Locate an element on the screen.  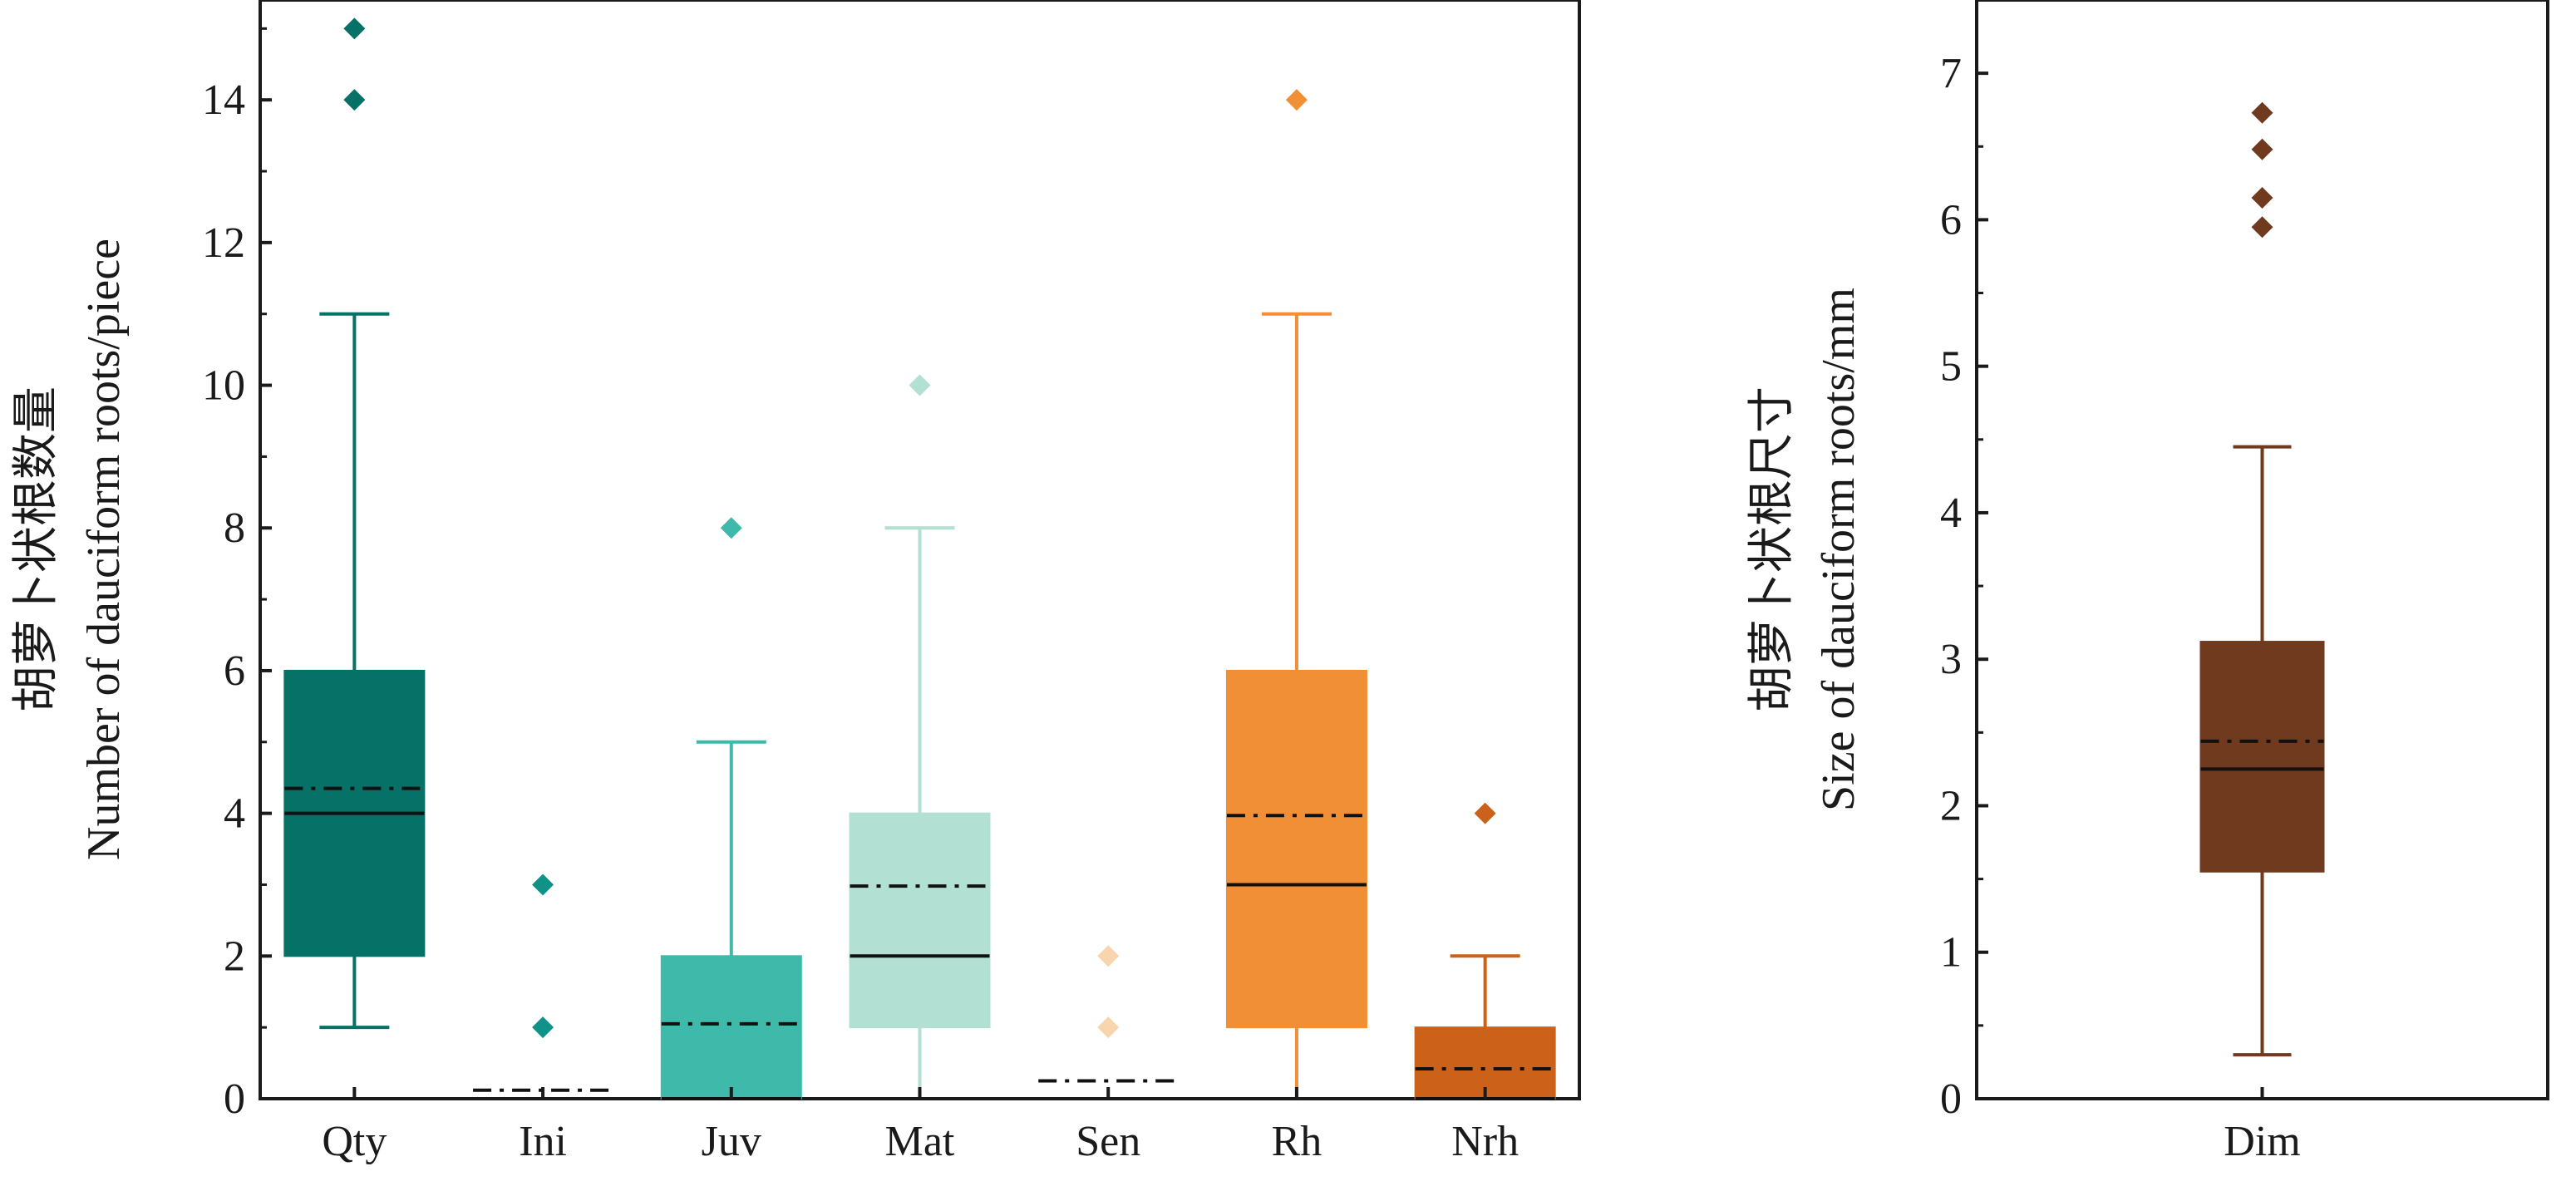
x-tick-label: Qty is located at coordinates (354, 1141).